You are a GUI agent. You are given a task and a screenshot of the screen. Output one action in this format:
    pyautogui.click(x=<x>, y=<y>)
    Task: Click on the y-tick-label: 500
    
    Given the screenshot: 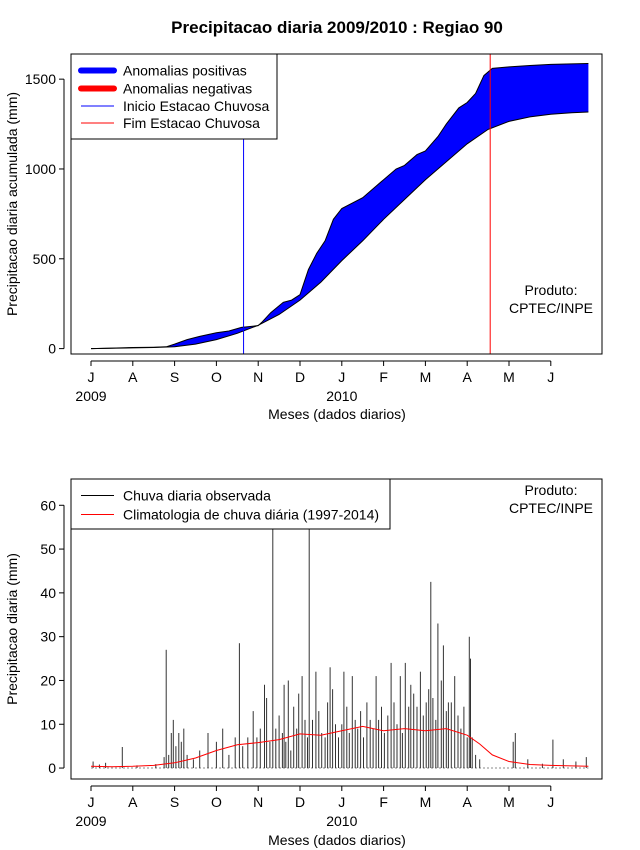 What is the action you would take?
    pyautogui.click(x=45, y=259)
    